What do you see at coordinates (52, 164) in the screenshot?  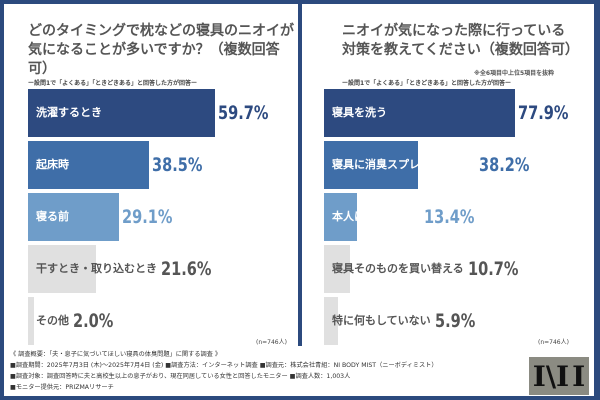 I see `bar-label: 起床時` at bounding box center [52, 164].